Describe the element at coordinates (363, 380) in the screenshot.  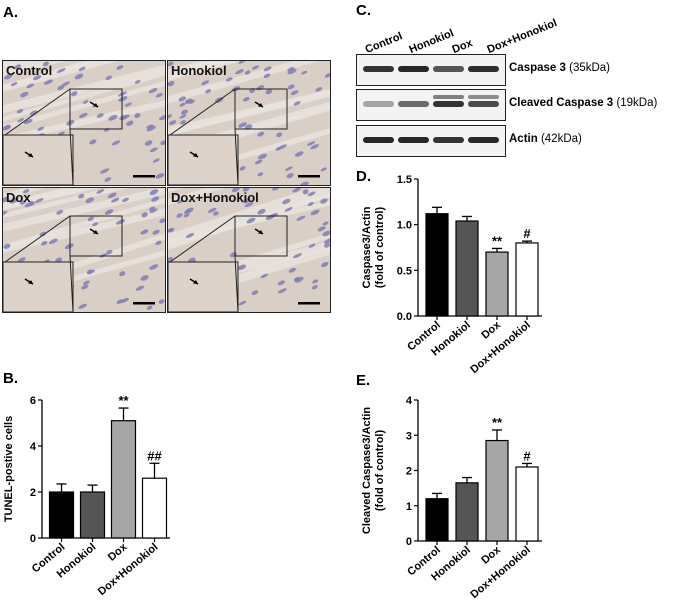
I see `panel-e-letter: E.` at that location.